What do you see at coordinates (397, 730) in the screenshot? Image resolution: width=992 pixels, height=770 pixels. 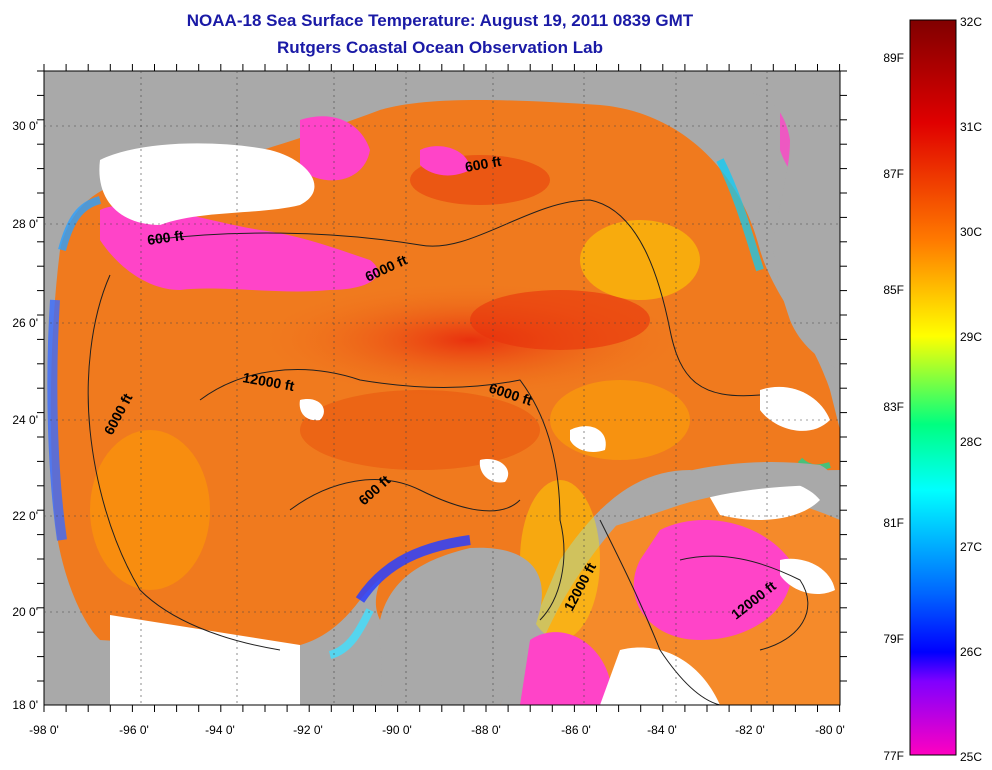 I see `x-tick-label: -90 0'` at bounding box center [397, 730].